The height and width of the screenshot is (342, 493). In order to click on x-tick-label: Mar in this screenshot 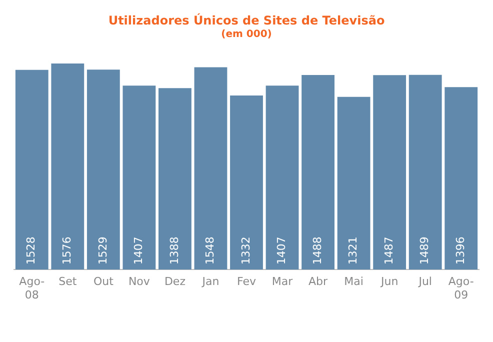, I will do `click(283, 281)`.